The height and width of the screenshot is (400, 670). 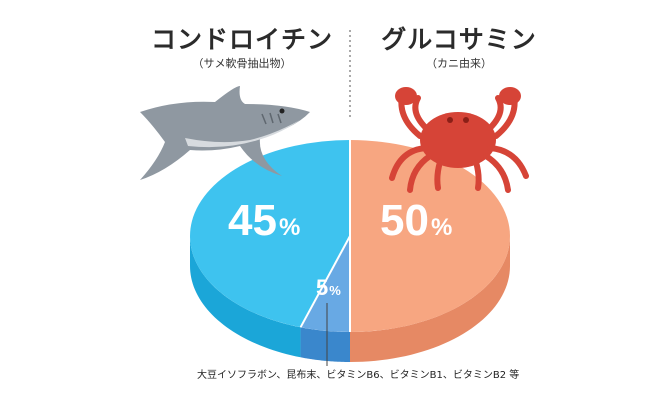 What do you see at coordinates (459, 63) in the screenshot?
I see `glucosamine-source-label: （カニ由来）` at bounding box center [459, 63].